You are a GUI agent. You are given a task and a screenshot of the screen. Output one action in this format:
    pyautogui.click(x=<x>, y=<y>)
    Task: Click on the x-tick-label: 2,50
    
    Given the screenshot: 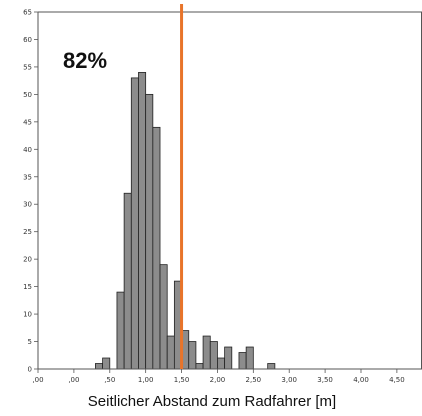 What is the action you would take?
    pyautogui.click(x=254, y=380)
    